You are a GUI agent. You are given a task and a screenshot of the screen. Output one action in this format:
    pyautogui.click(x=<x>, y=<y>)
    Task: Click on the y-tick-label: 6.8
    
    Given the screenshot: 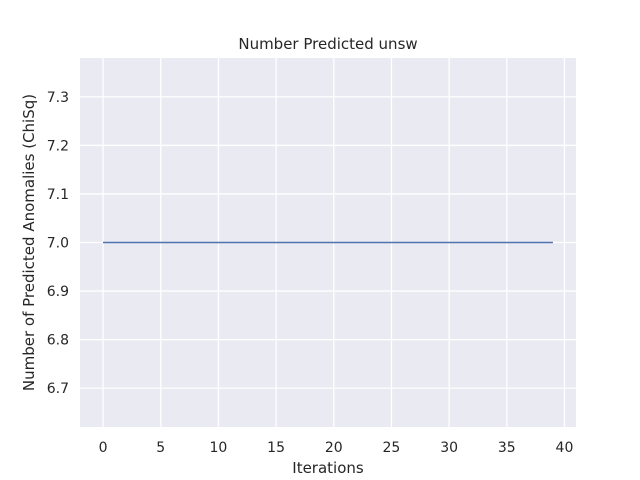 What is the action you would take?
    pyautogui.click(x=58, y=341)
    